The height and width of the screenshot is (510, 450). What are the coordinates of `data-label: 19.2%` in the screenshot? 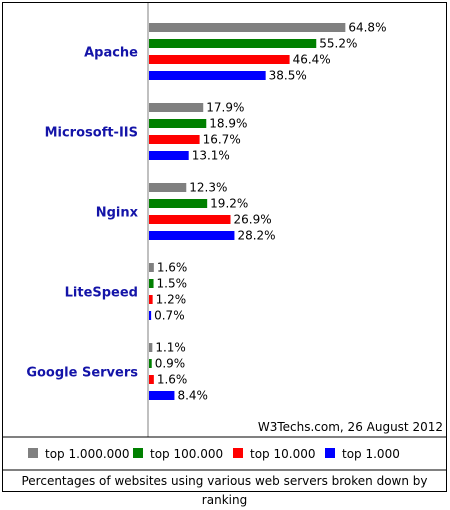 It's located at (229, 204).